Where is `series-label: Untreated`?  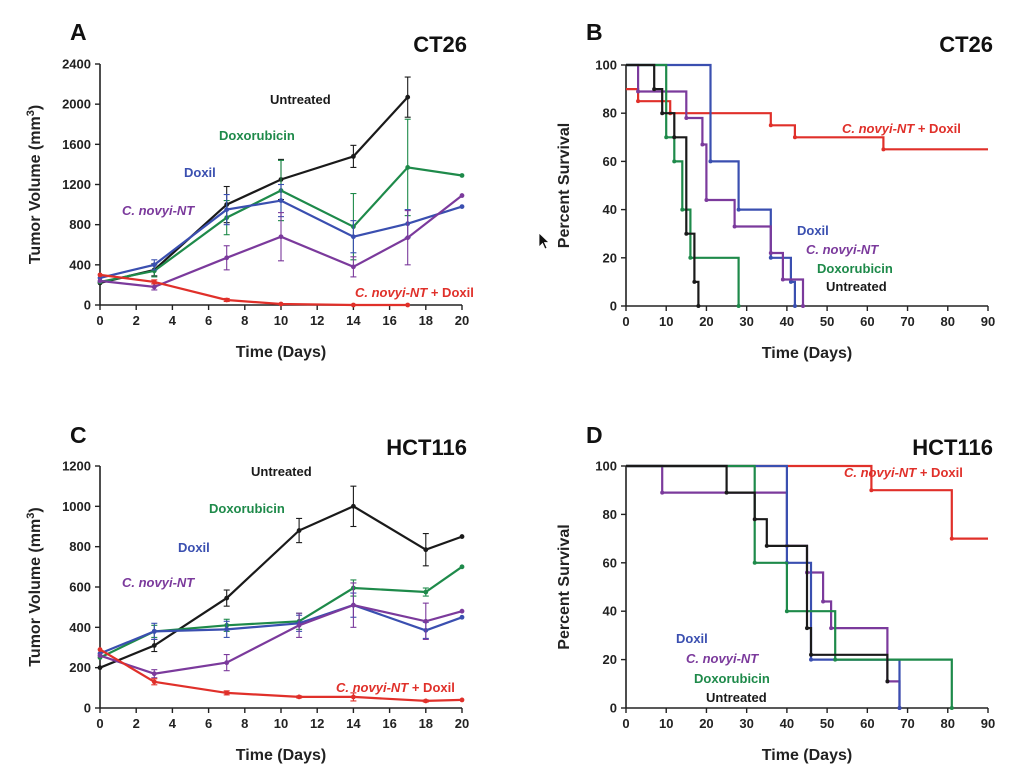 series-label: Untreated is located at coordinates (856, 286).